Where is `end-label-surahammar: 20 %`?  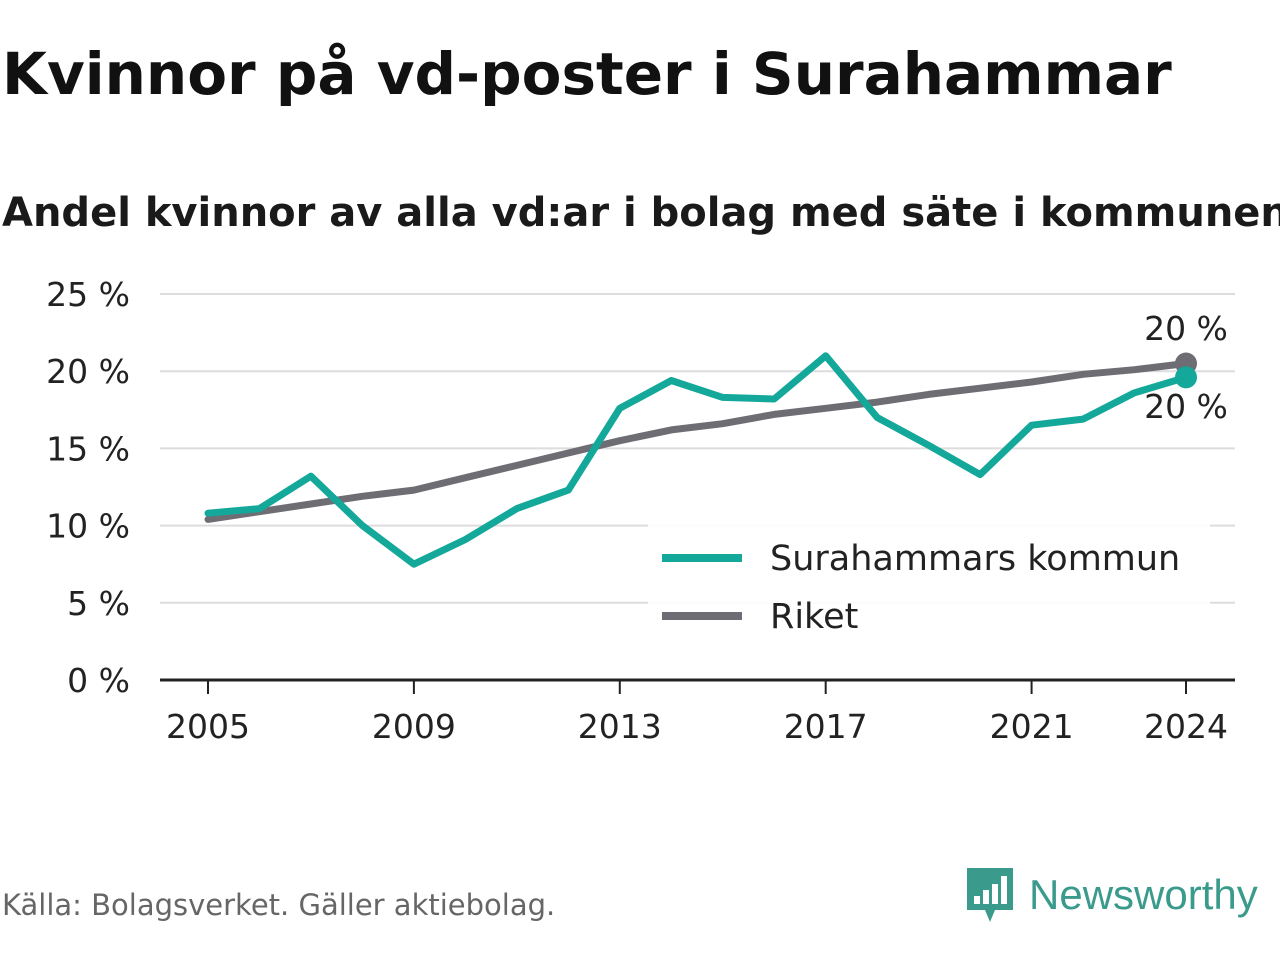 end-label-surahammar: 20 % is located at coordinates (1186, 406).